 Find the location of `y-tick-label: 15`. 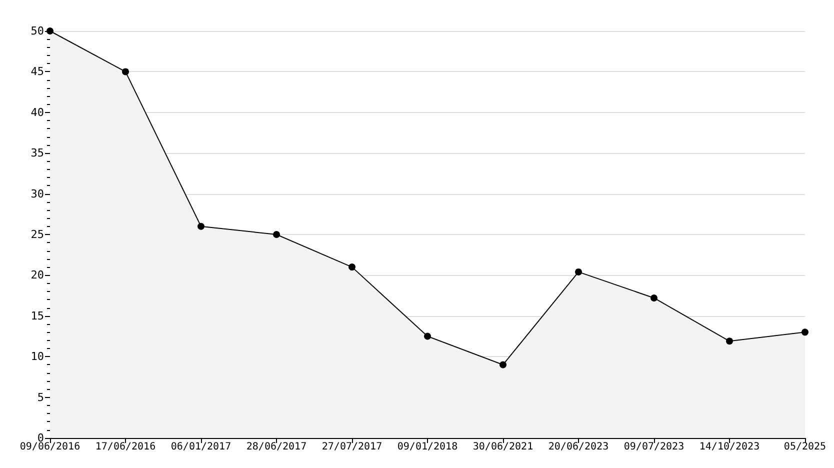

y-tick-label: 15 is located at coordinates (37, 315).